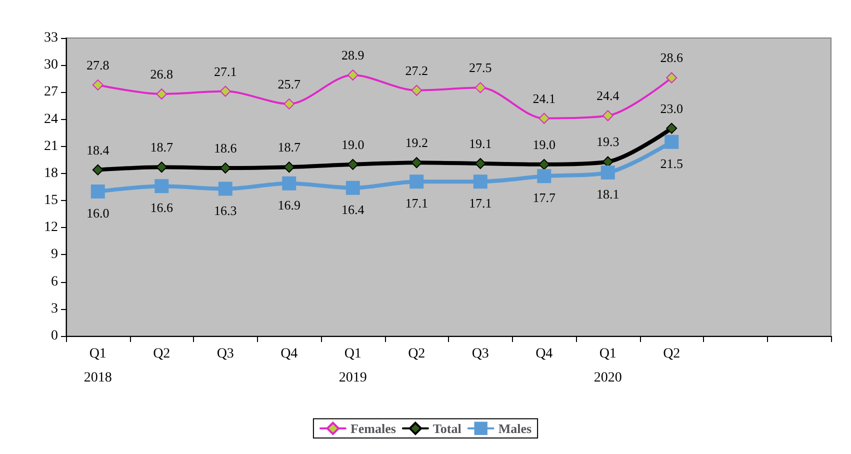  Describe the element at coordinates (608, 194) in the screenshot. I see `data-label: 18.1` at that location.